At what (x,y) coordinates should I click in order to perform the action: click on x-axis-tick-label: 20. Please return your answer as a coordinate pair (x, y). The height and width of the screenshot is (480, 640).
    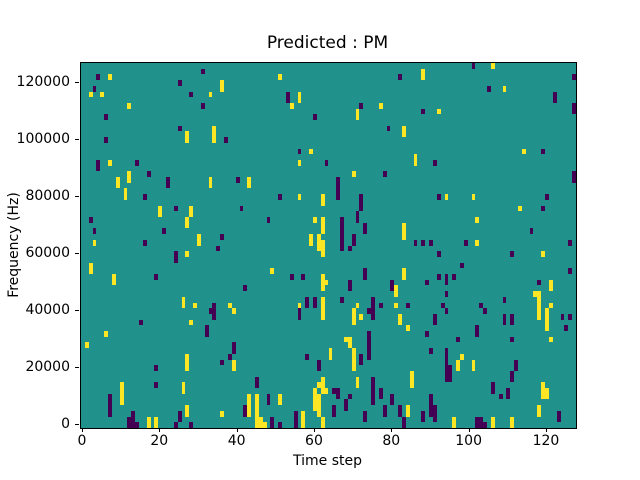
    Looking at the image, I should click on (159, 441).